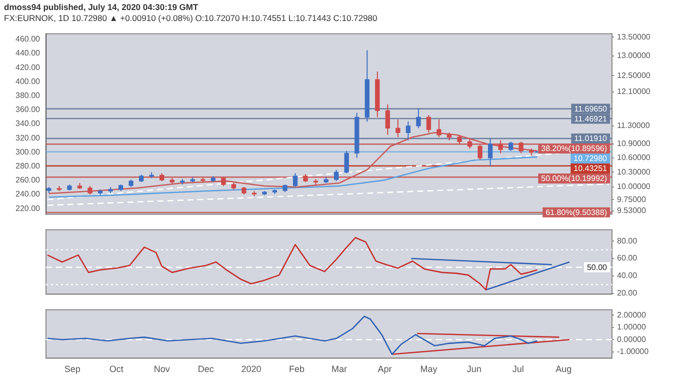 The height and width of the screenshot is (379, 680). Describe the element at coordinates (591, 169) in the screenshot. I see `ref-line-label: 10.43251` at that location.